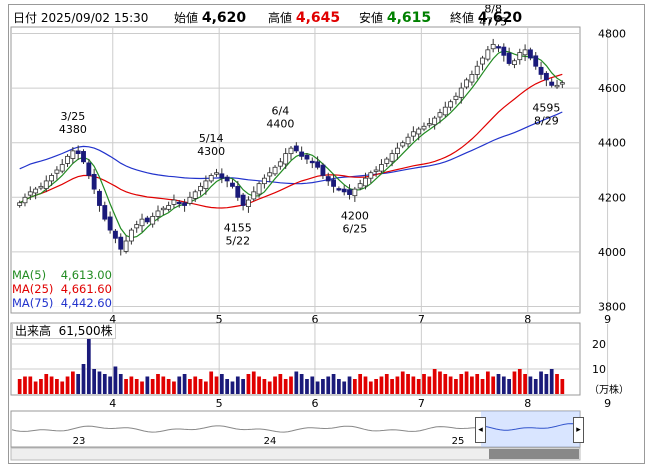  What do you see at coordinates (86, 275) in the screenshot?
I see `ma5-value: 4,613.00` at bounding box center [86, 275].